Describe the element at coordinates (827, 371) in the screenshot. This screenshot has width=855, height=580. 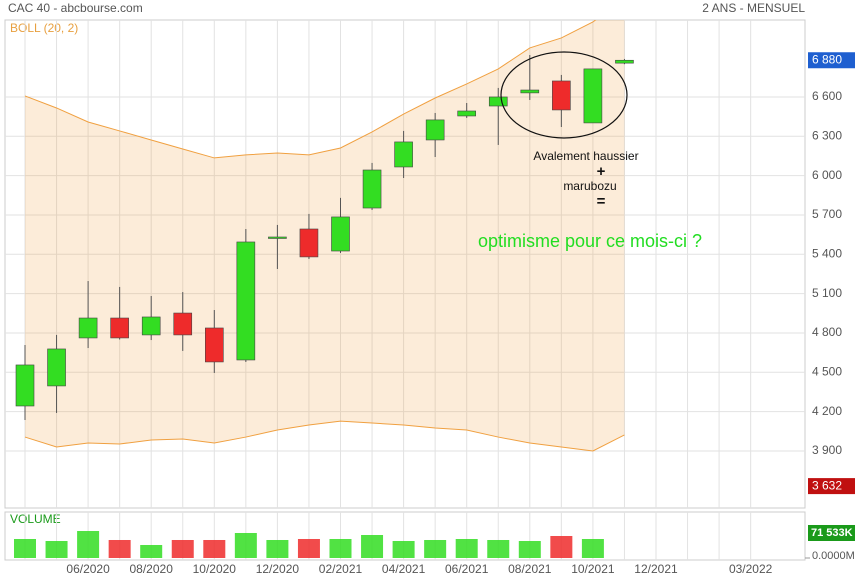
I see `y-tick-label: 4 500` at that location.